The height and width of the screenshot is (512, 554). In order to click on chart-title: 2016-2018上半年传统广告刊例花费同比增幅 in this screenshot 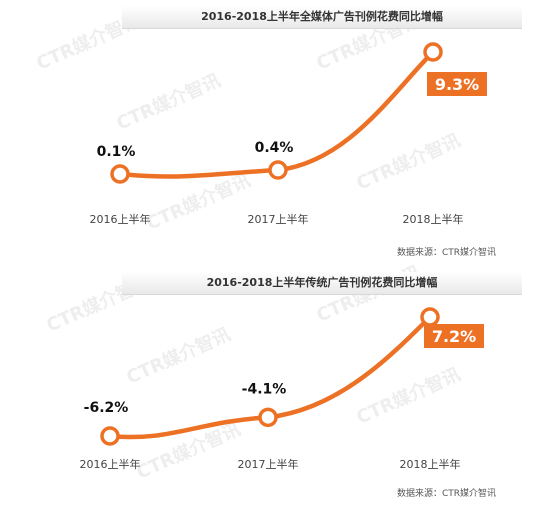, I will do `click(322, 283)`.